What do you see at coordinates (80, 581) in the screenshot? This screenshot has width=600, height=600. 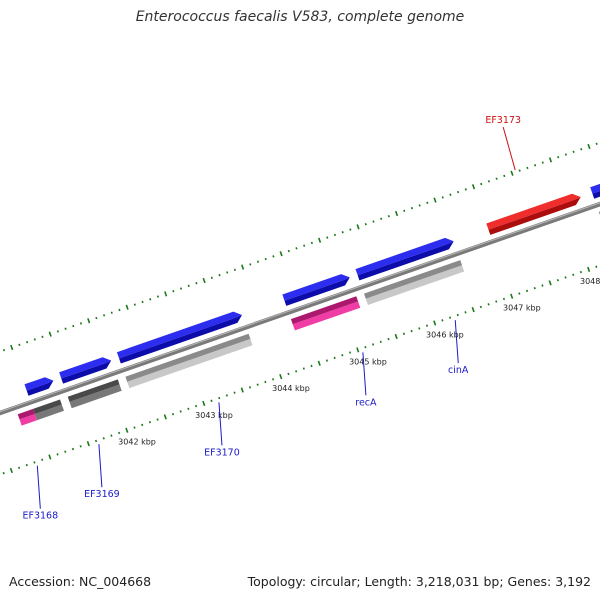 I see `accession-text: Accession: NC_004668` at bounding box center [80, 581].